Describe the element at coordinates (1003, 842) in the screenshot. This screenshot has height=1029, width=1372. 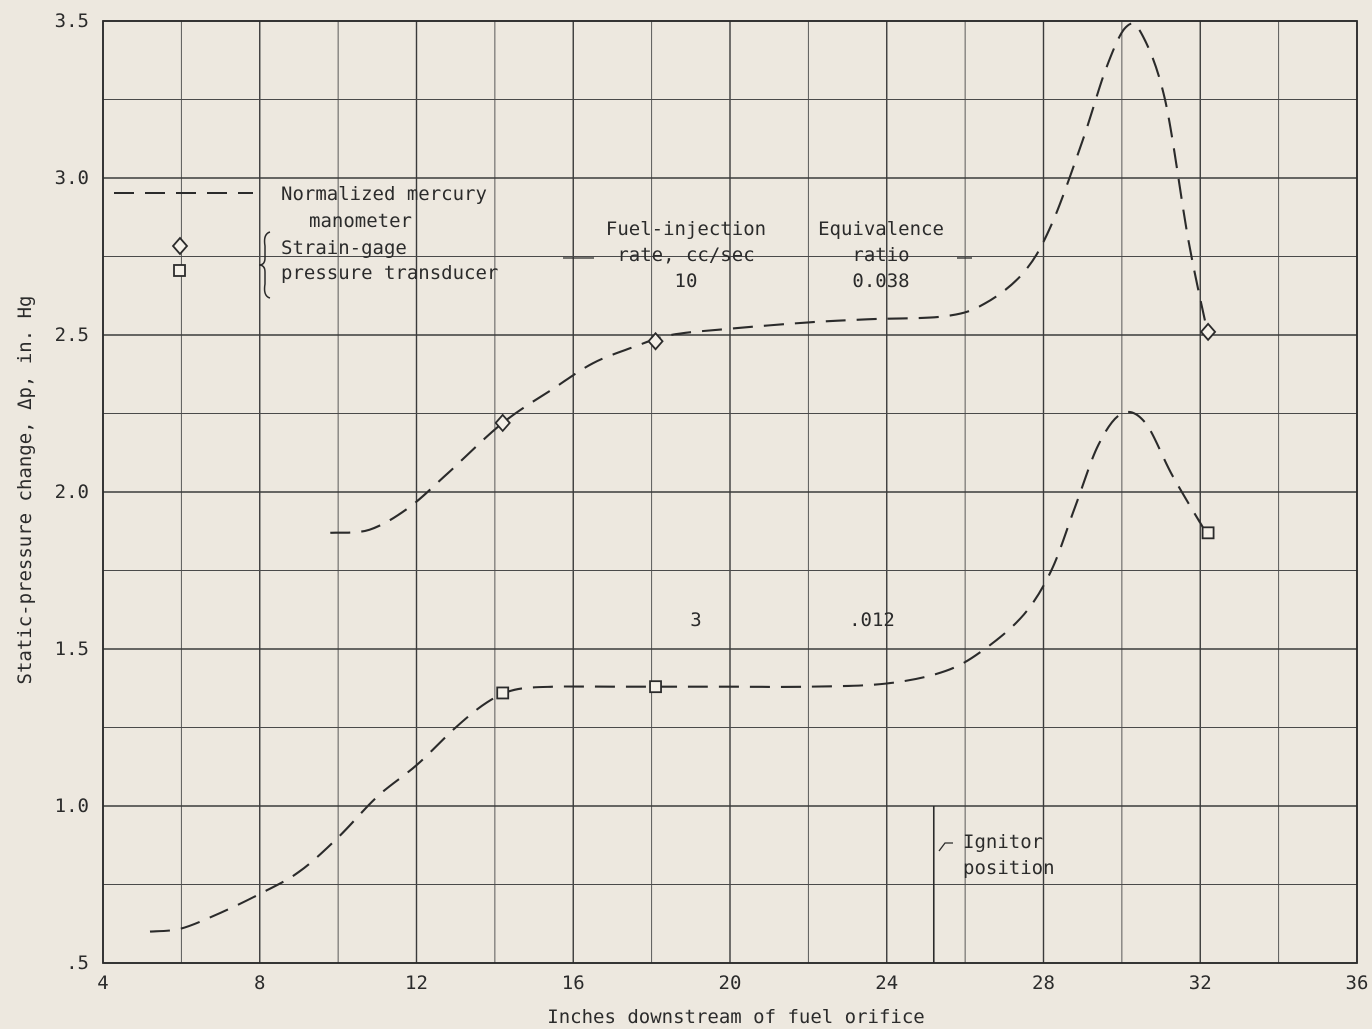
I see `ignitor-label-1: Ignitor` at that location.